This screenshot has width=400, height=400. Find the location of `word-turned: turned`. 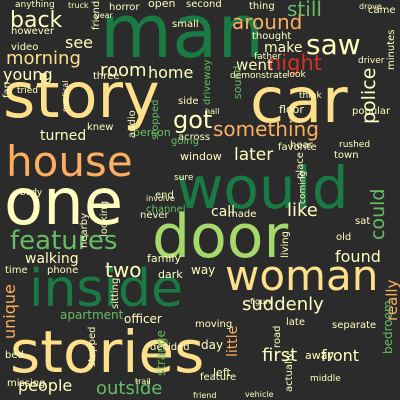

word-turned: turned is located at coordinates (63, 136).